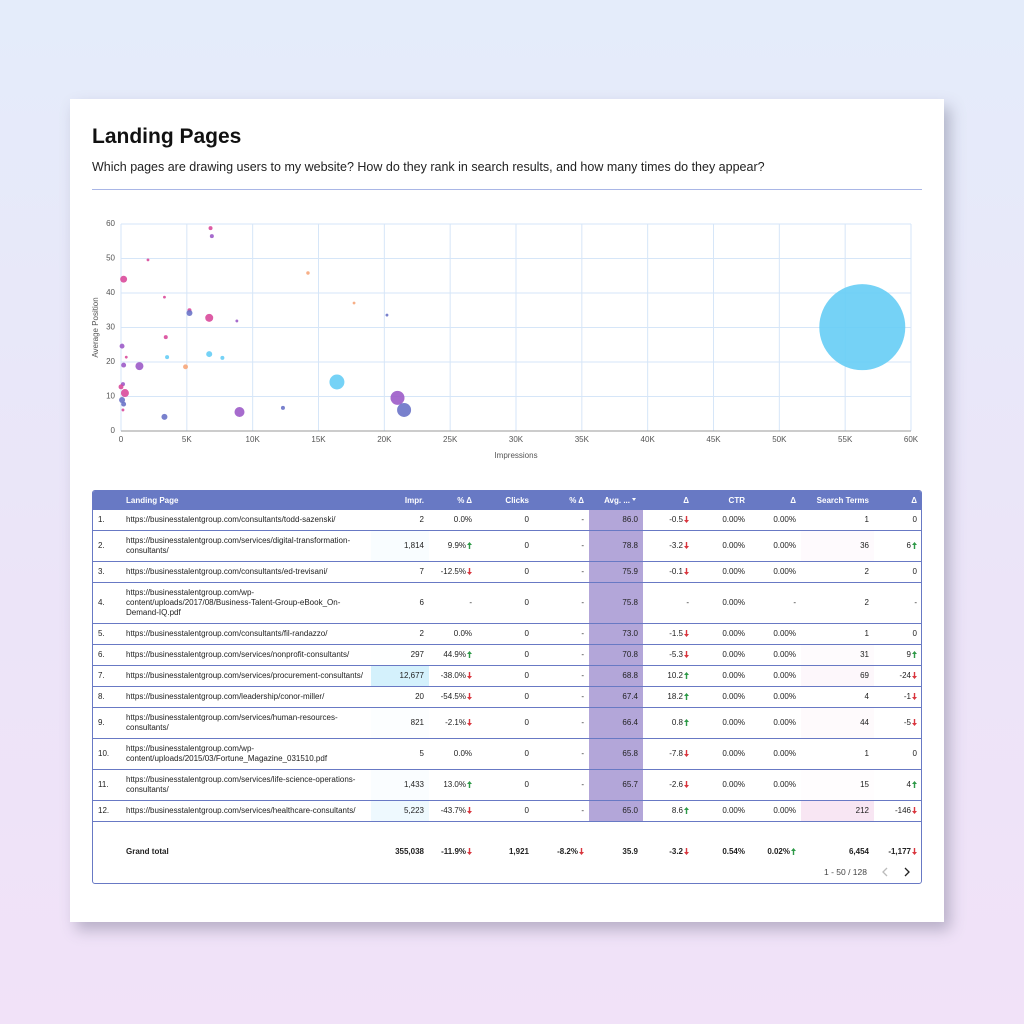  What do you see at coordinates (616, 634) in the screenshot?
I see `cell: 73.0` at bounding box center [616, 634].